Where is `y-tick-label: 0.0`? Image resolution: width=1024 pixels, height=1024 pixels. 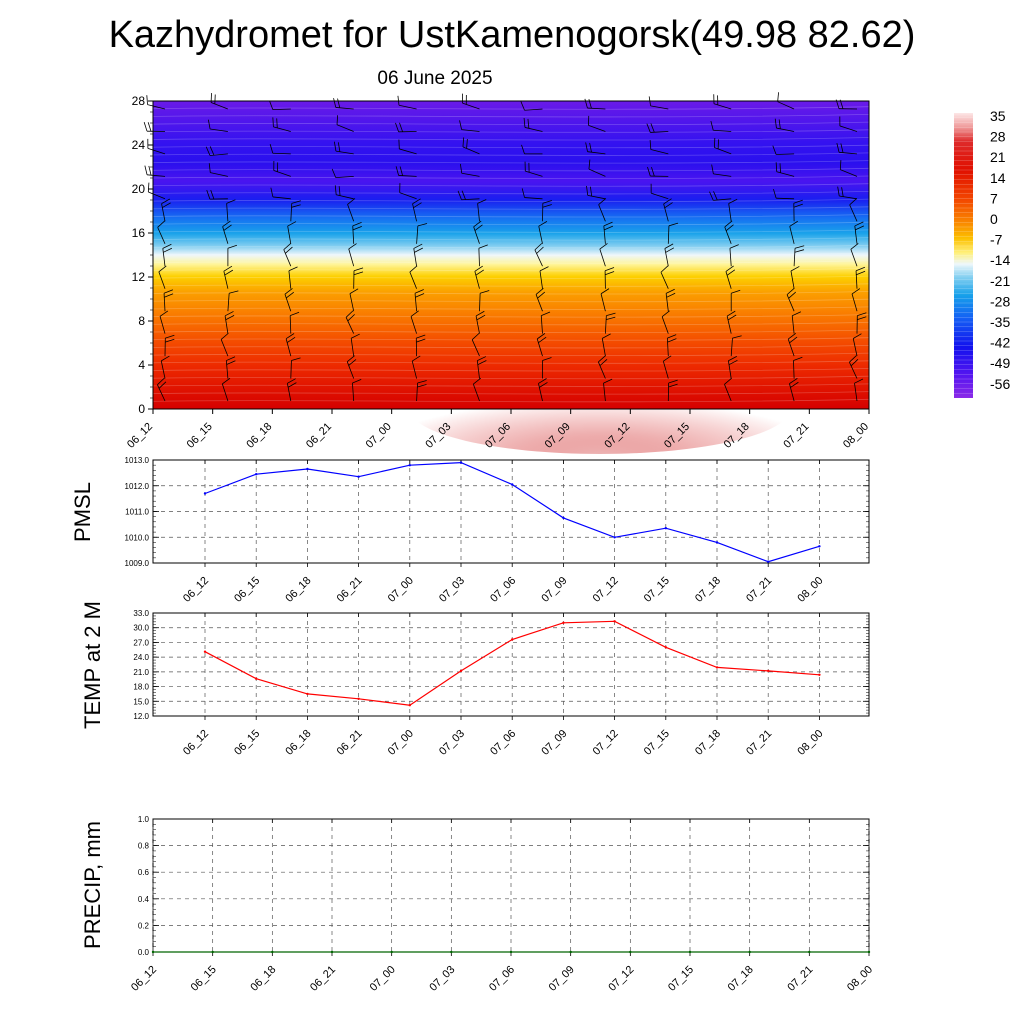
y-tick-label: 0.0 is located at coordinates (144, 952).